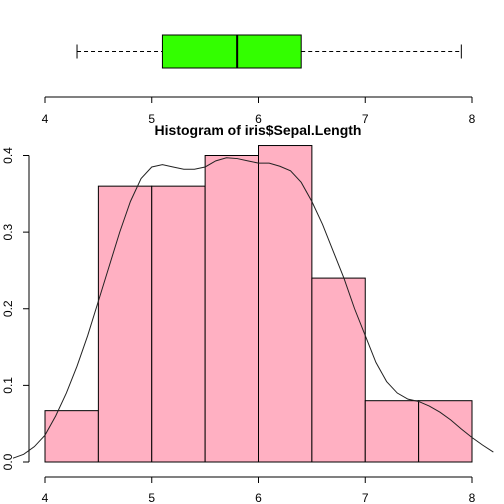 This screenshot has height=504, width=504. Describe the element at coordinates (8, 155) in the screenshot. I see `histogram-y-tick-label: 0.4` at that location.